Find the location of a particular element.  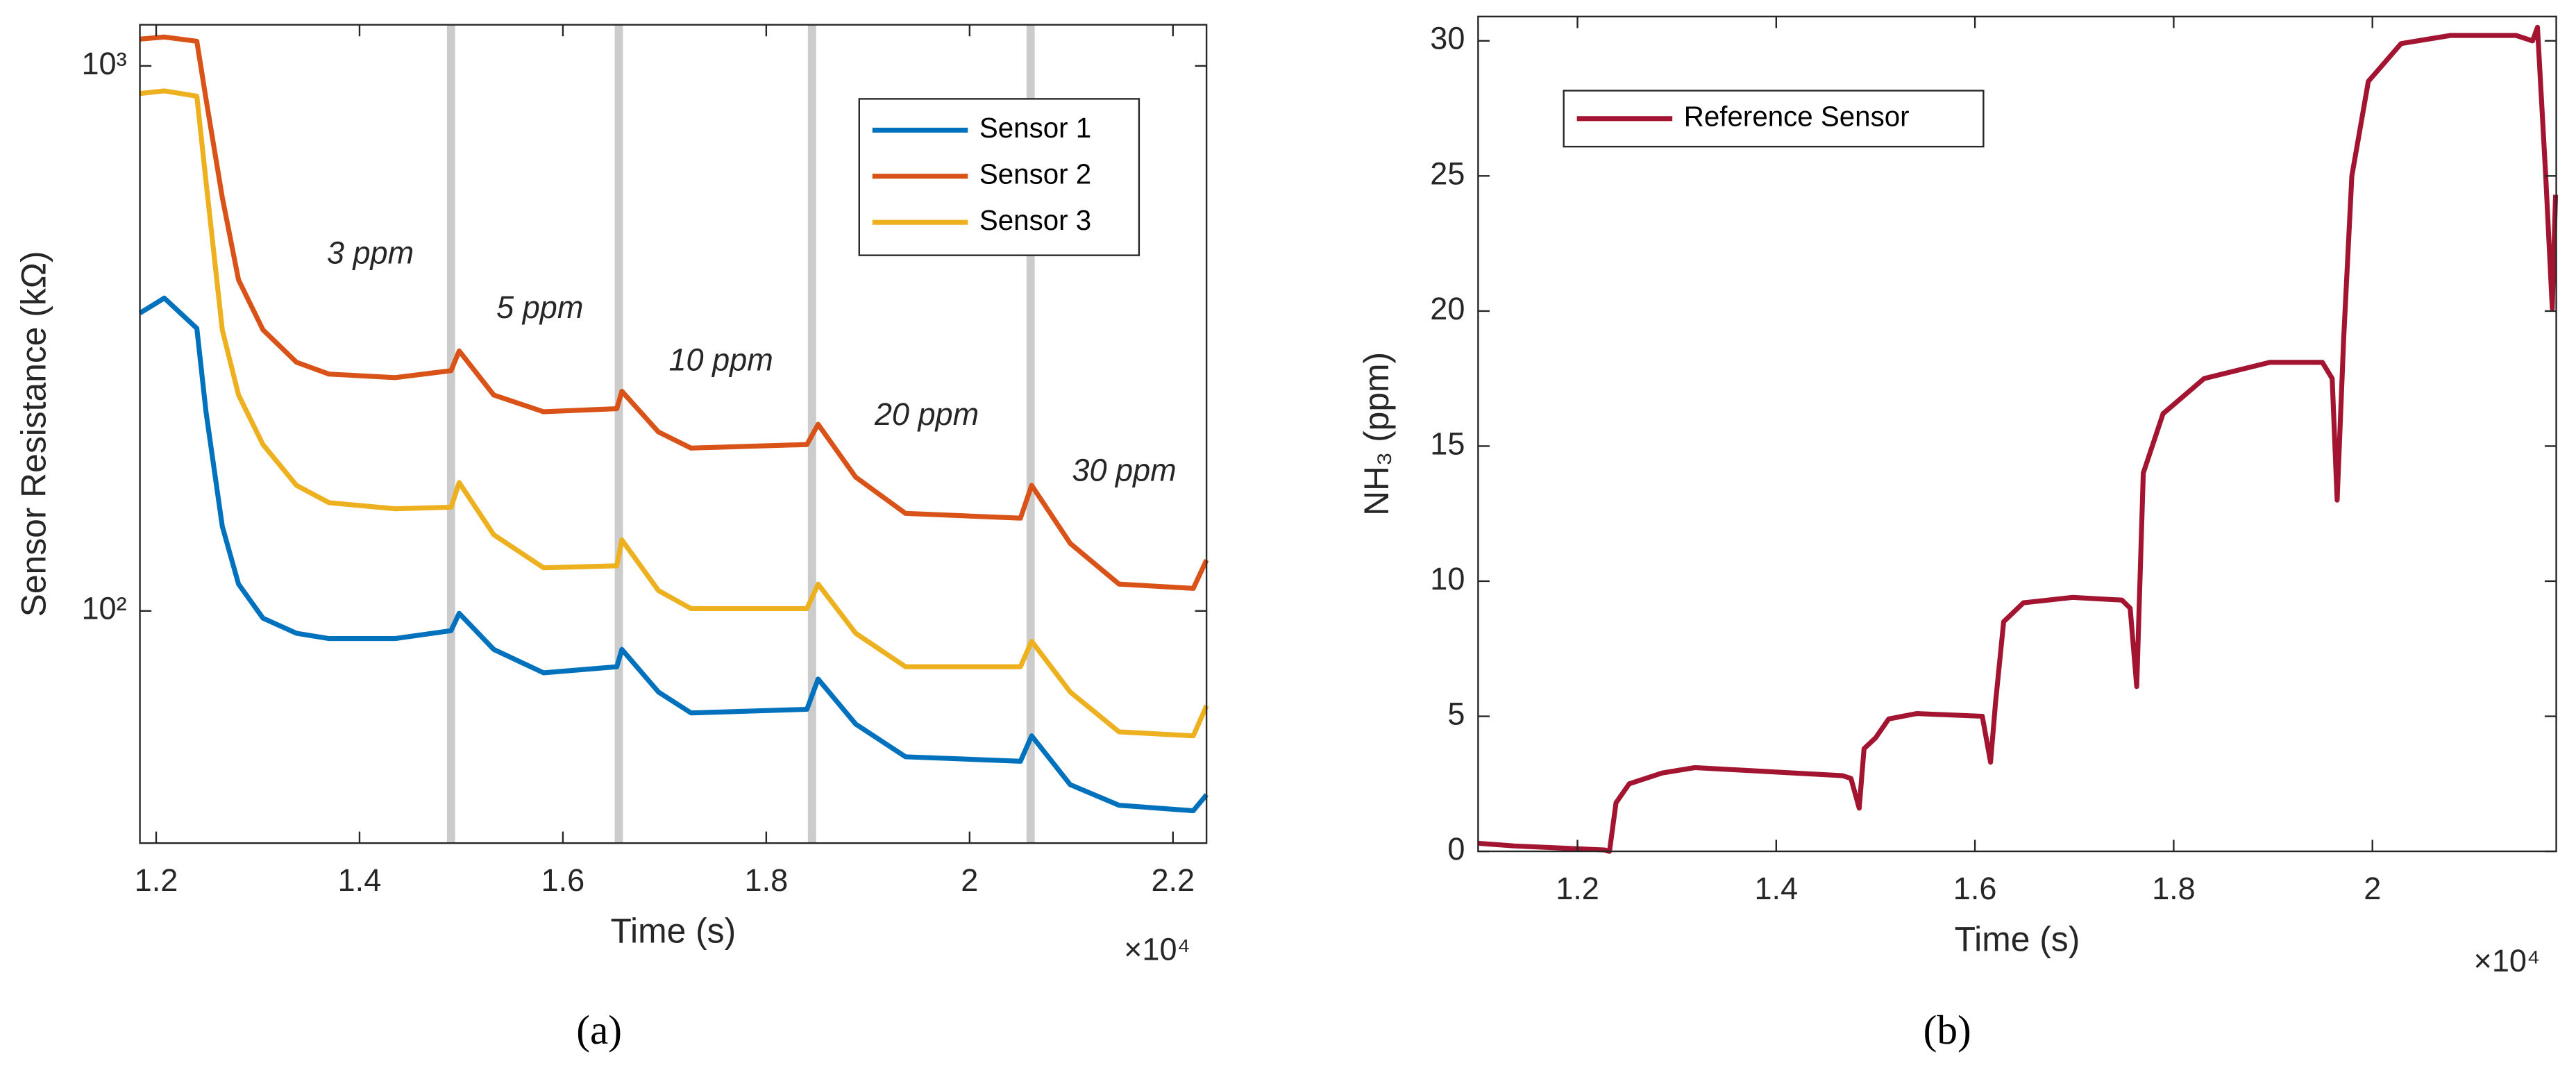

panel-label: (a) is located at coordinates (599, 1030).